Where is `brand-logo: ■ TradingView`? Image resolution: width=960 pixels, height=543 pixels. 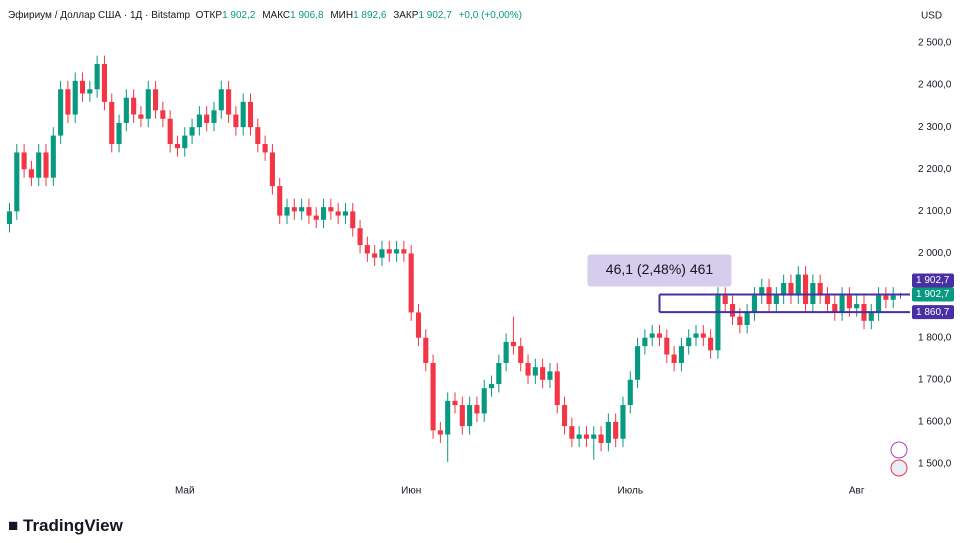 brand-logo: ■ TradingView is located at coordinates (65, 525).